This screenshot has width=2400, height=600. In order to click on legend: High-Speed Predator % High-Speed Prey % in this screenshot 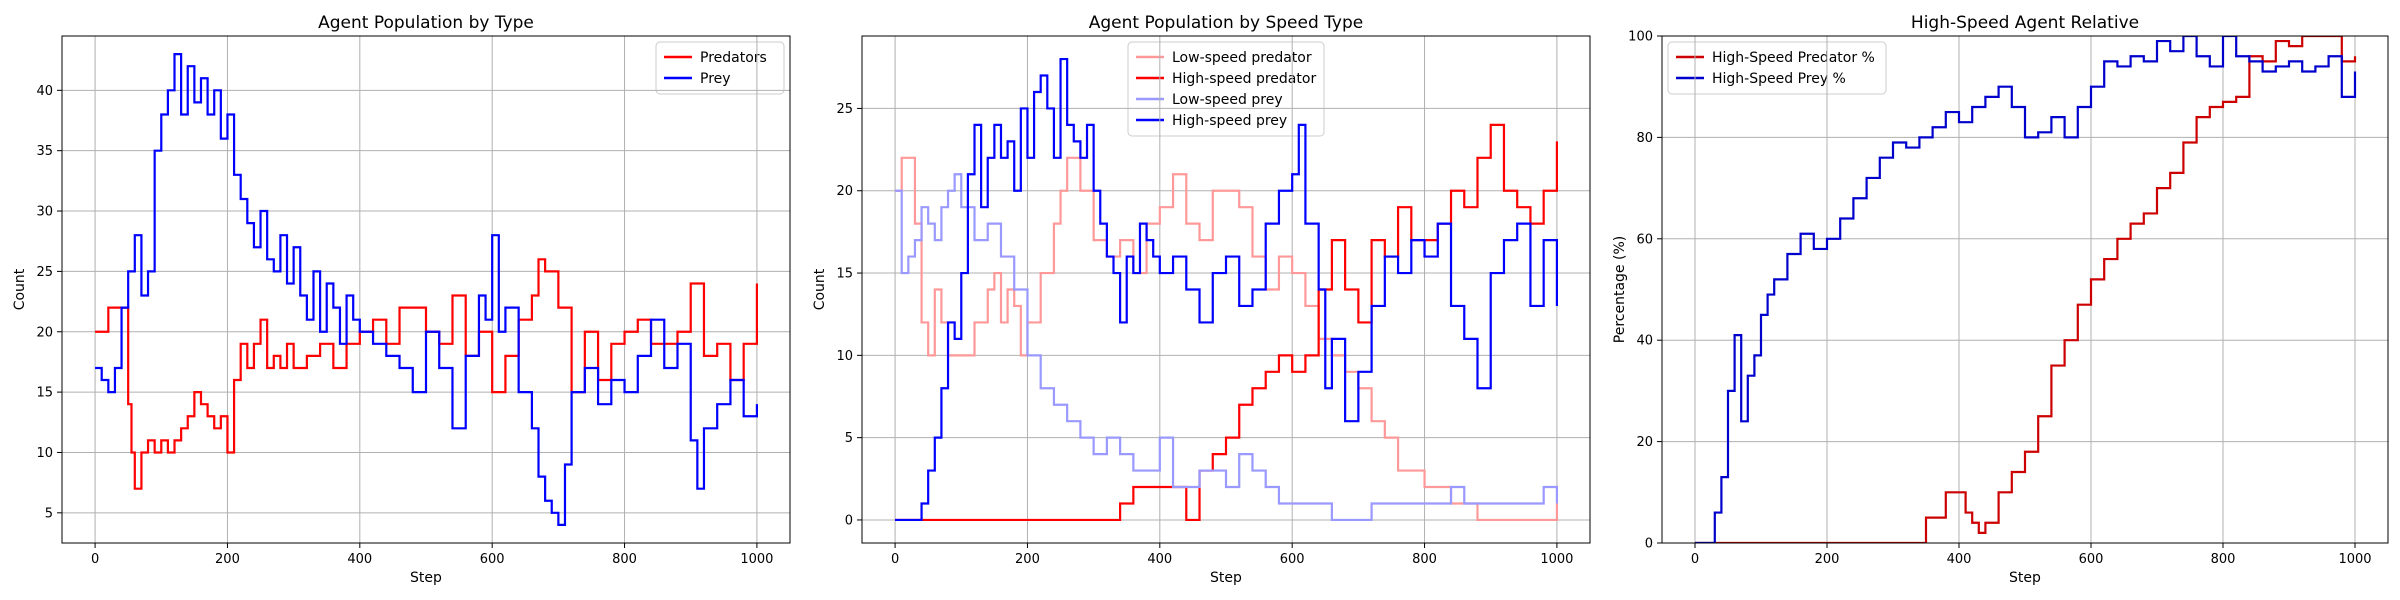, I will do `click(1777, 68)`.